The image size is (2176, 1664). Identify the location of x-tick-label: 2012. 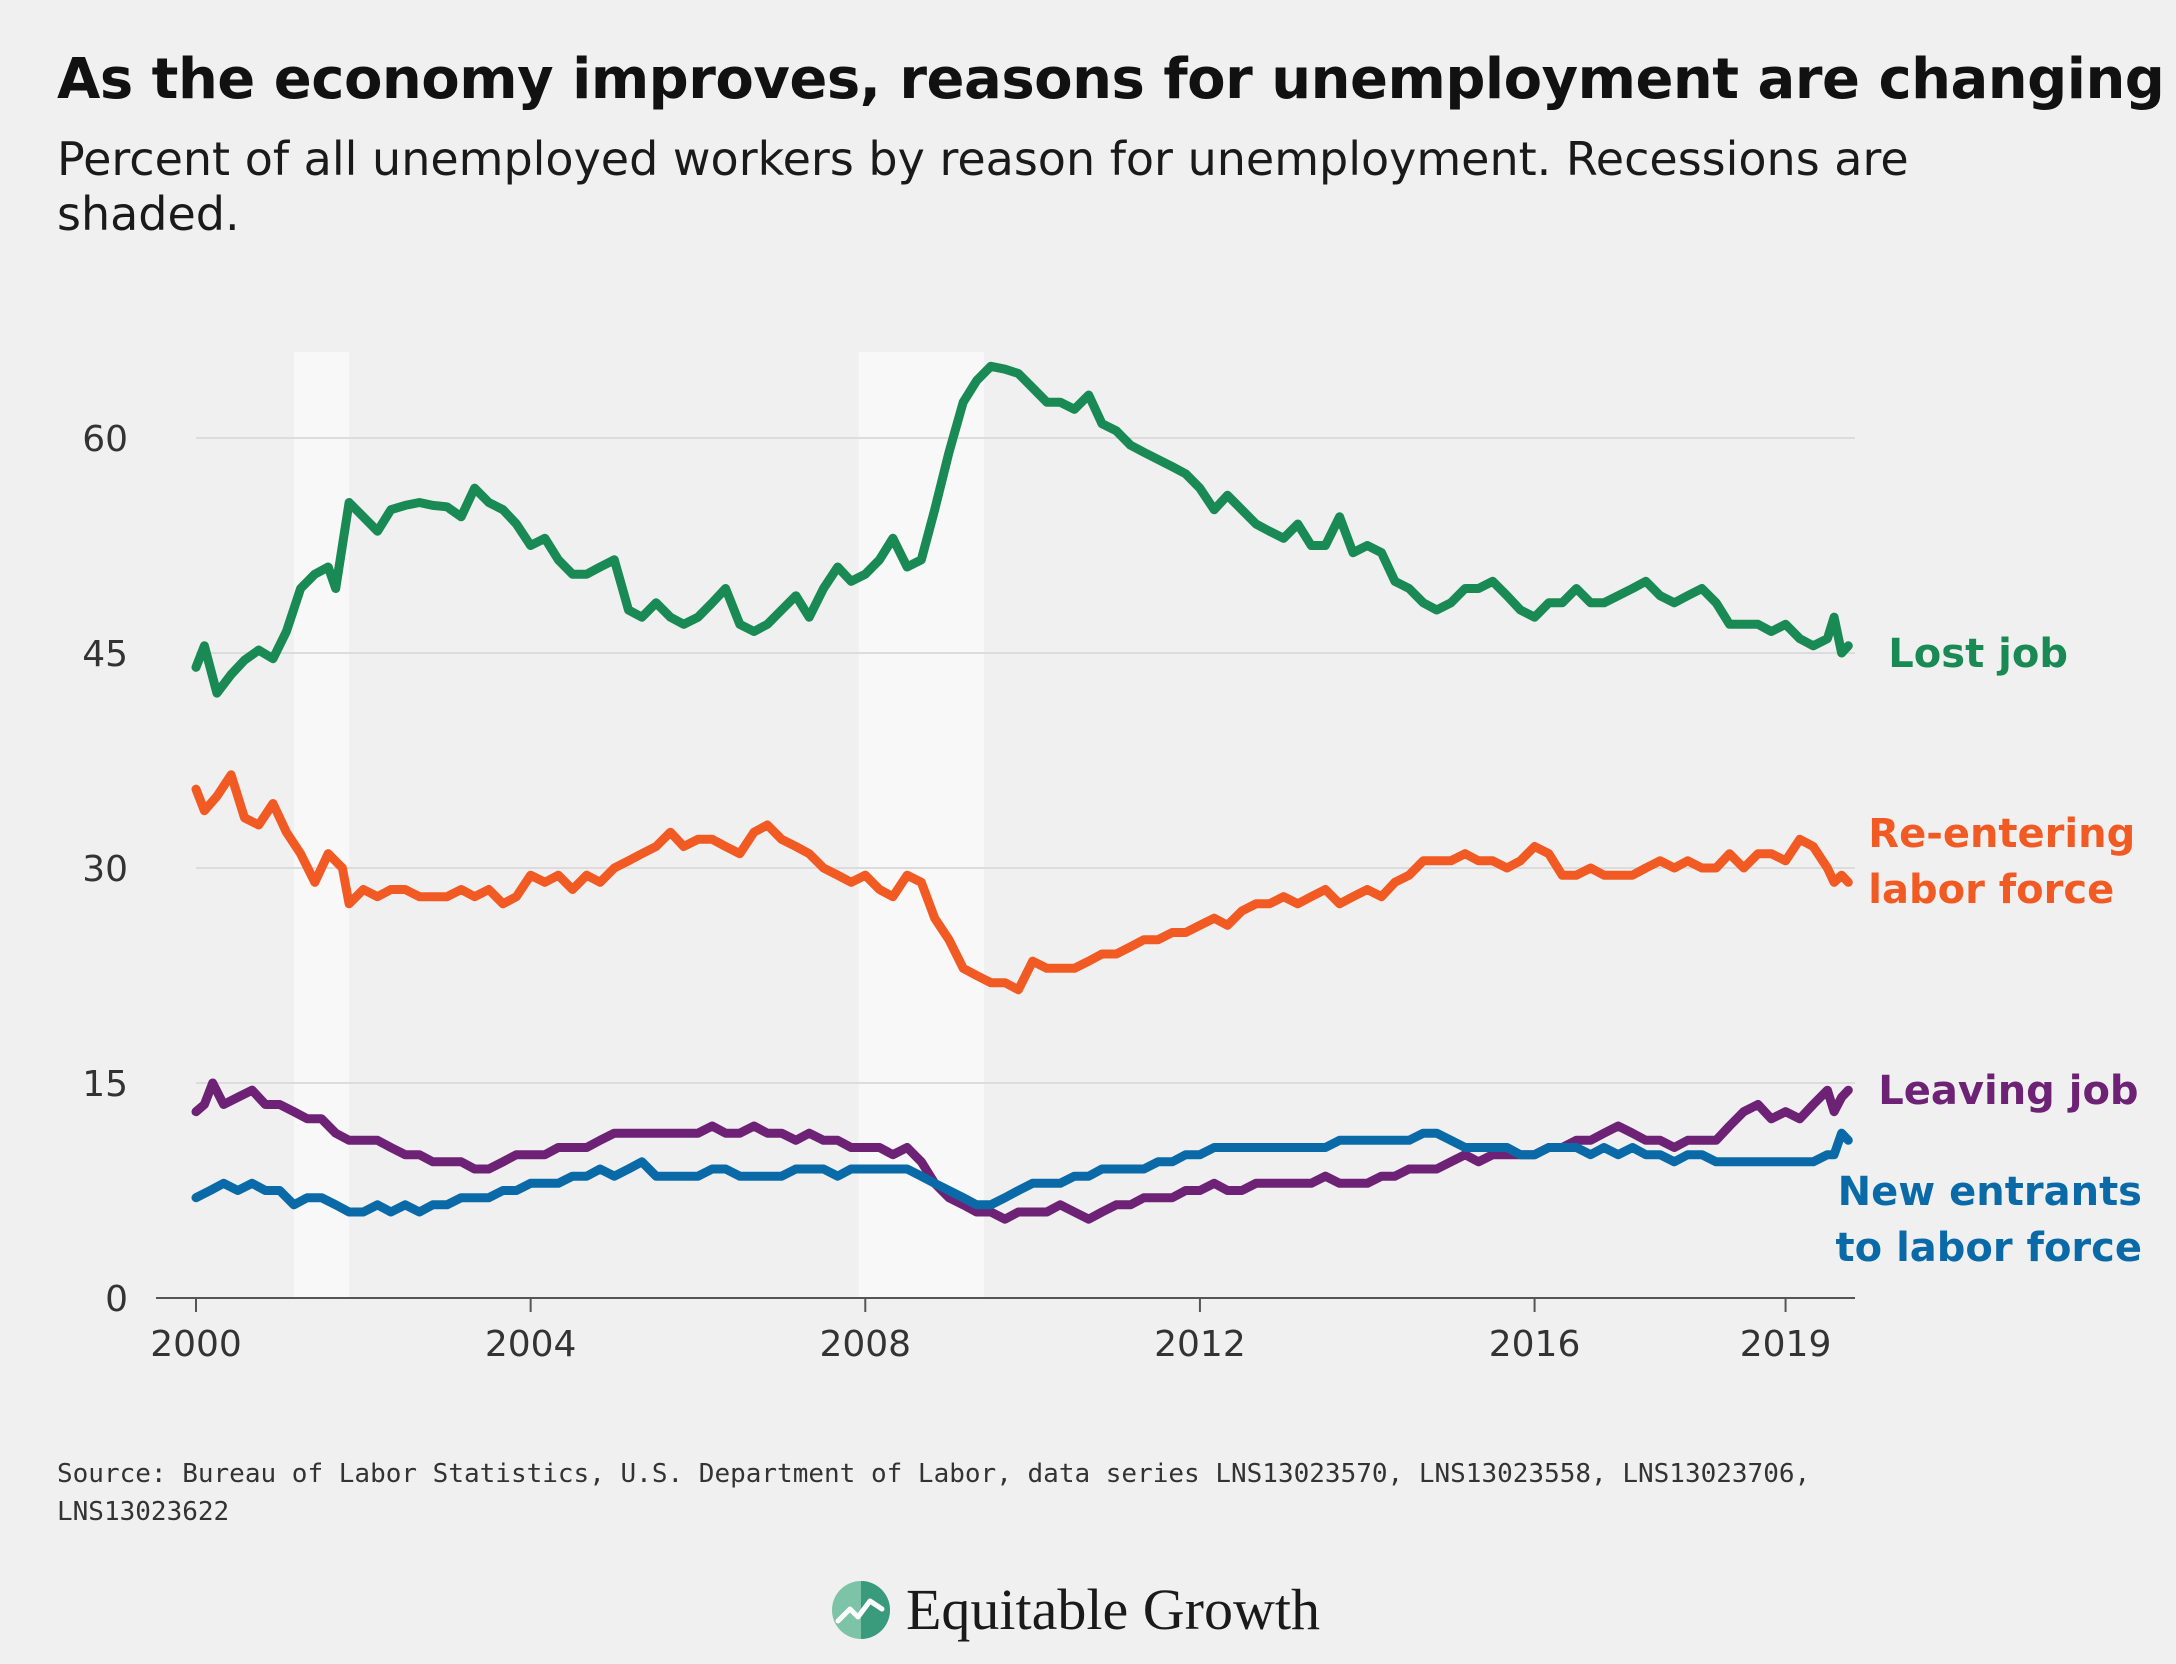
(1200, 1344).